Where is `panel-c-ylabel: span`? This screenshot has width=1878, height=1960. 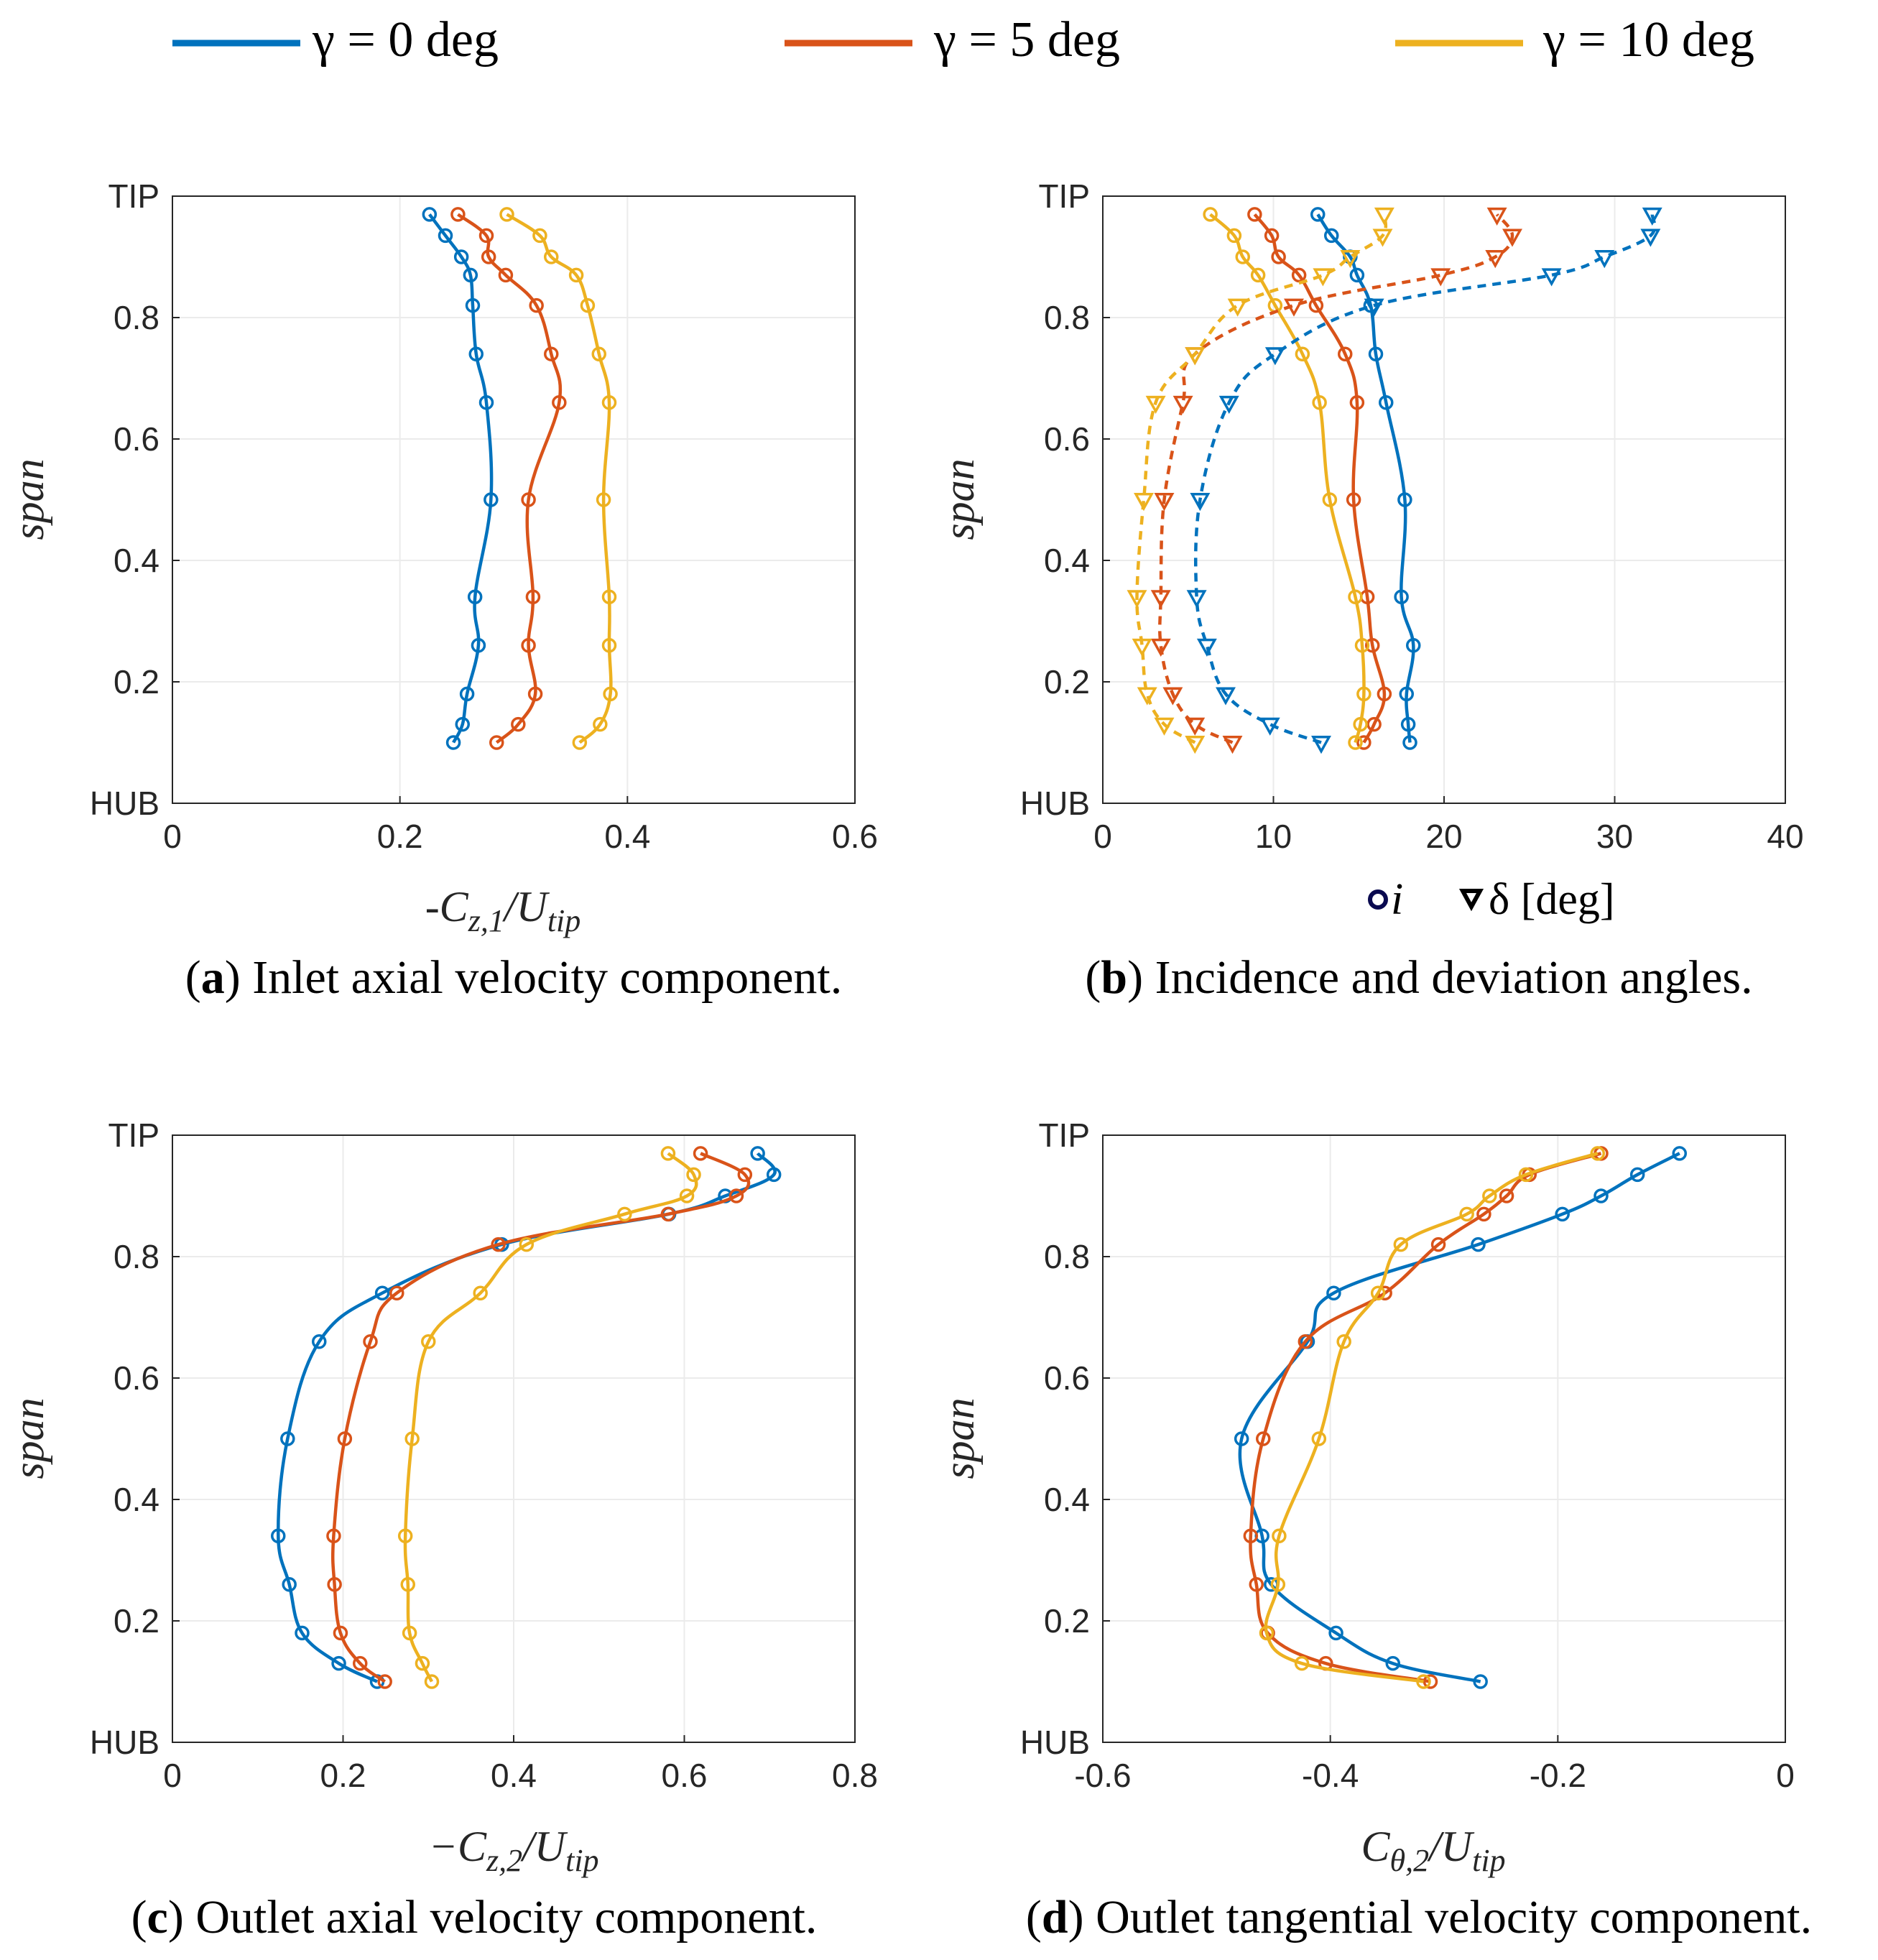 panel-c-ylabel: span is located at coordinates (28, 1438).